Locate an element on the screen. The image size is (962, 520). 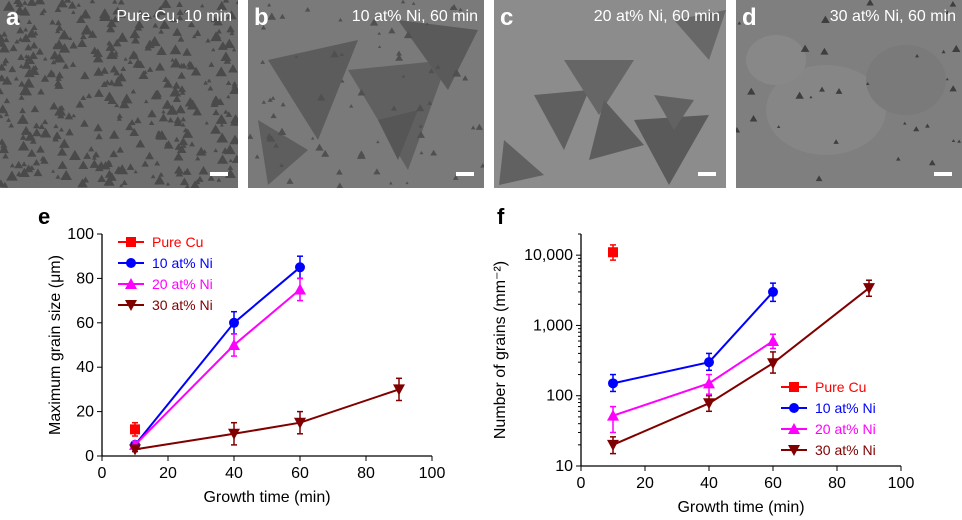
y-tick-label: 40 is located at coordinates (85, 367).